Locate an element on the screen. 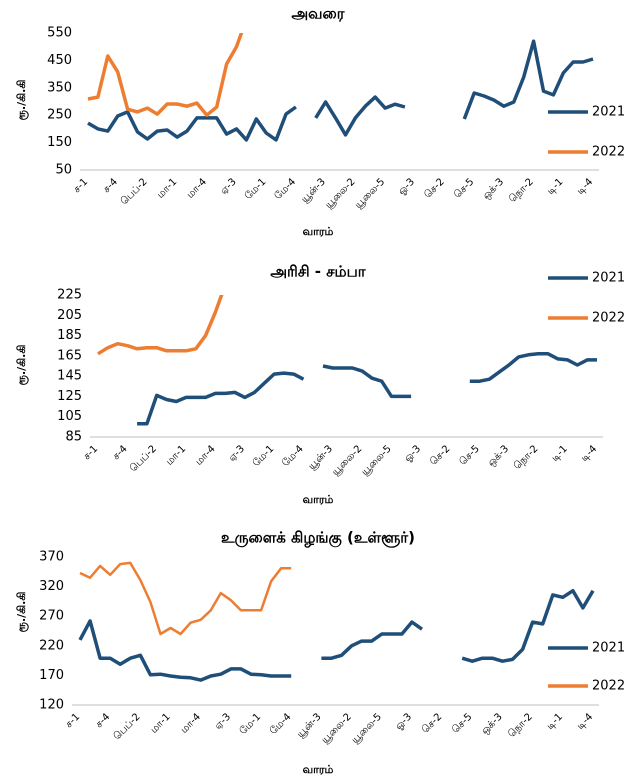 This screenshot has height=781, width=626. y-tick-label: 270 is located at coordinates (51, 616).